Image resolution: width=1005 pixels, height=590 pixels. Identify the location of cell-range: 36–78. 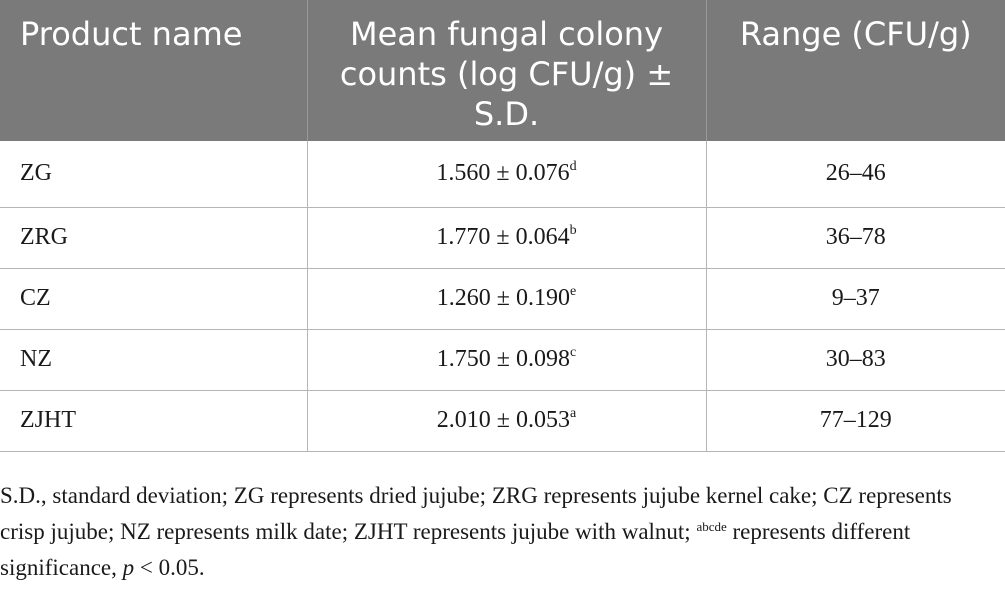
(855, 238).